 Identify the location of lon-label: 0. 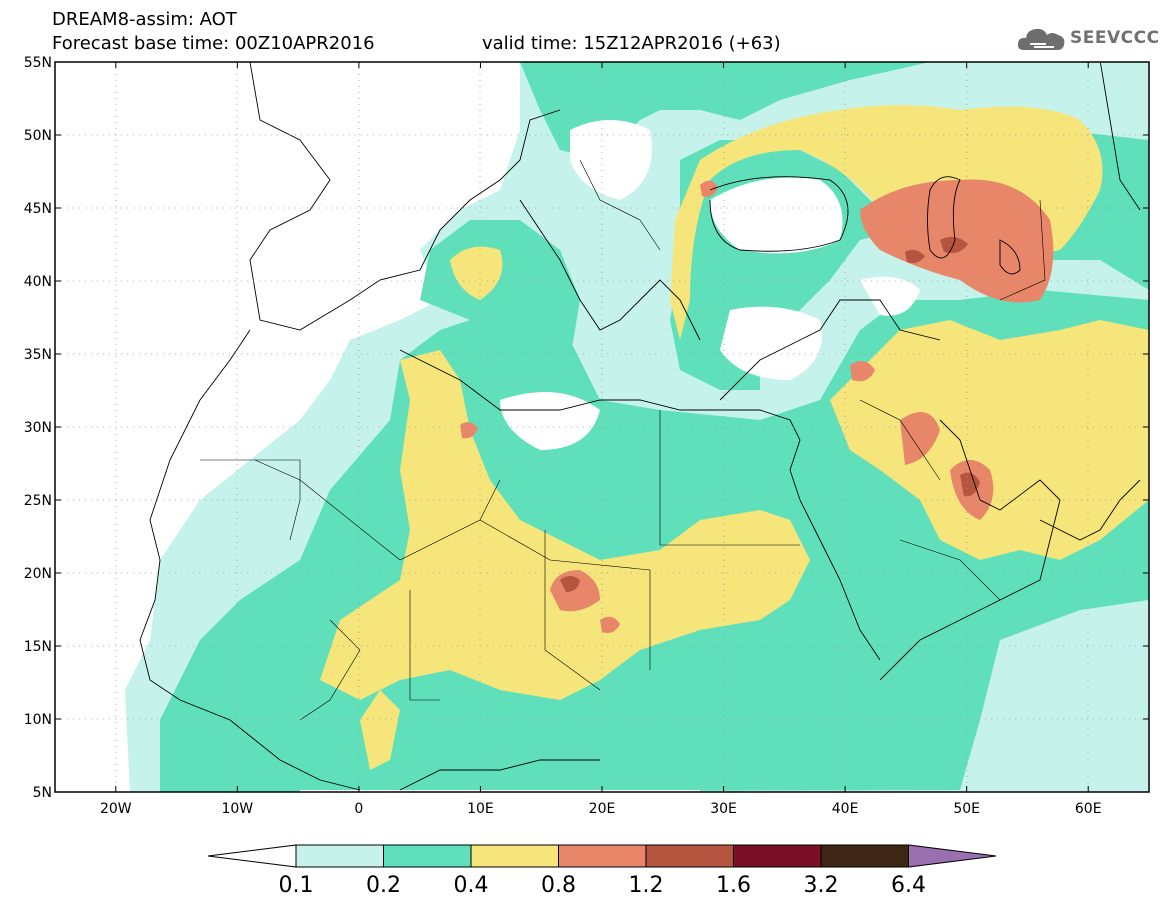
(358, 809).